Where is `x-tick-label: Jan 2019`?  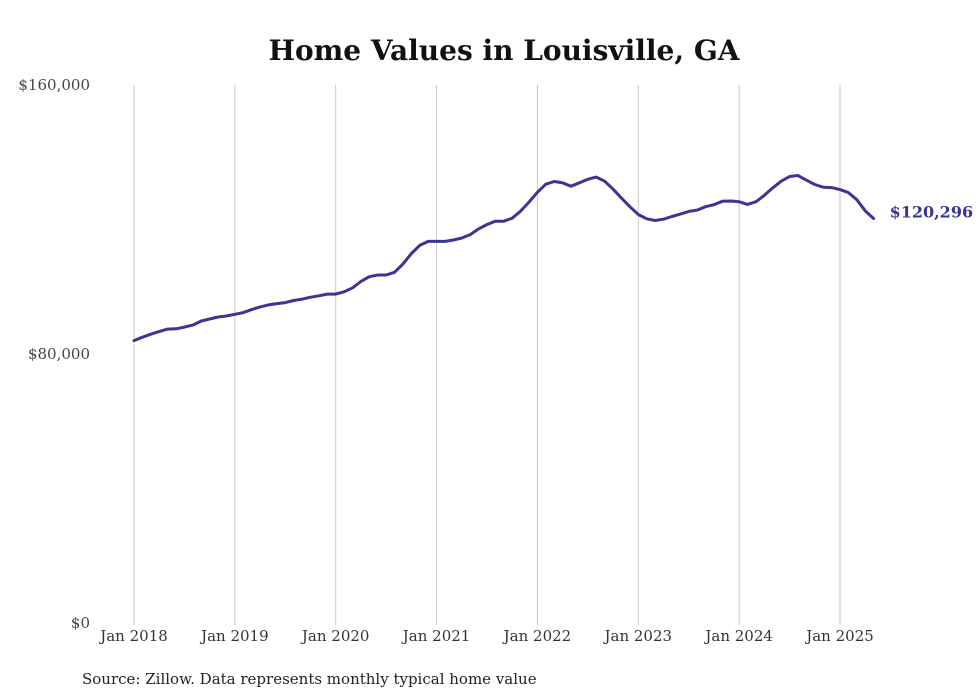 x-tick-label: Jan 2019 is located at coordinates (234, 636).